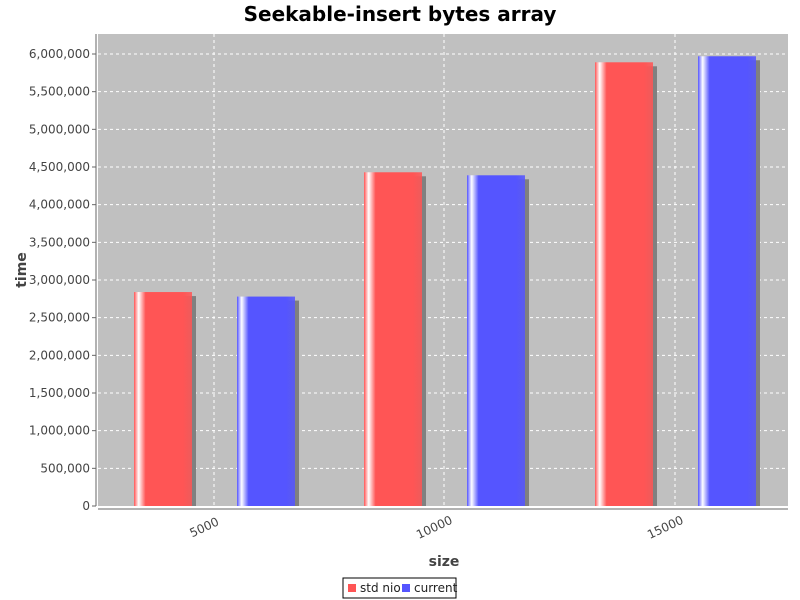 Image resolution: width=800 pixels, height=600 pixels. What do you see at coordinates (406, 588) in the screenshot?
I see `legend-swatch-current` at bounding box center [406, 588].